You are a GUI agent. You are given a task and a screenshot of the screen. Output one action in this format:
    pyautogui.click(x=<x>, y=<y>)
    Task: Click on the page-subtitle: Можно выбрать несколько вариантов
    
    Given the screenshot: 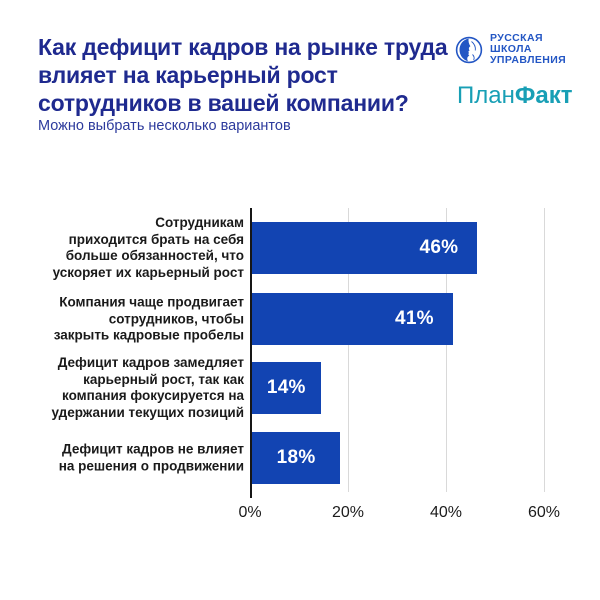 What is the action you would take?
    pyautogui.click(x=164, y=126)
    